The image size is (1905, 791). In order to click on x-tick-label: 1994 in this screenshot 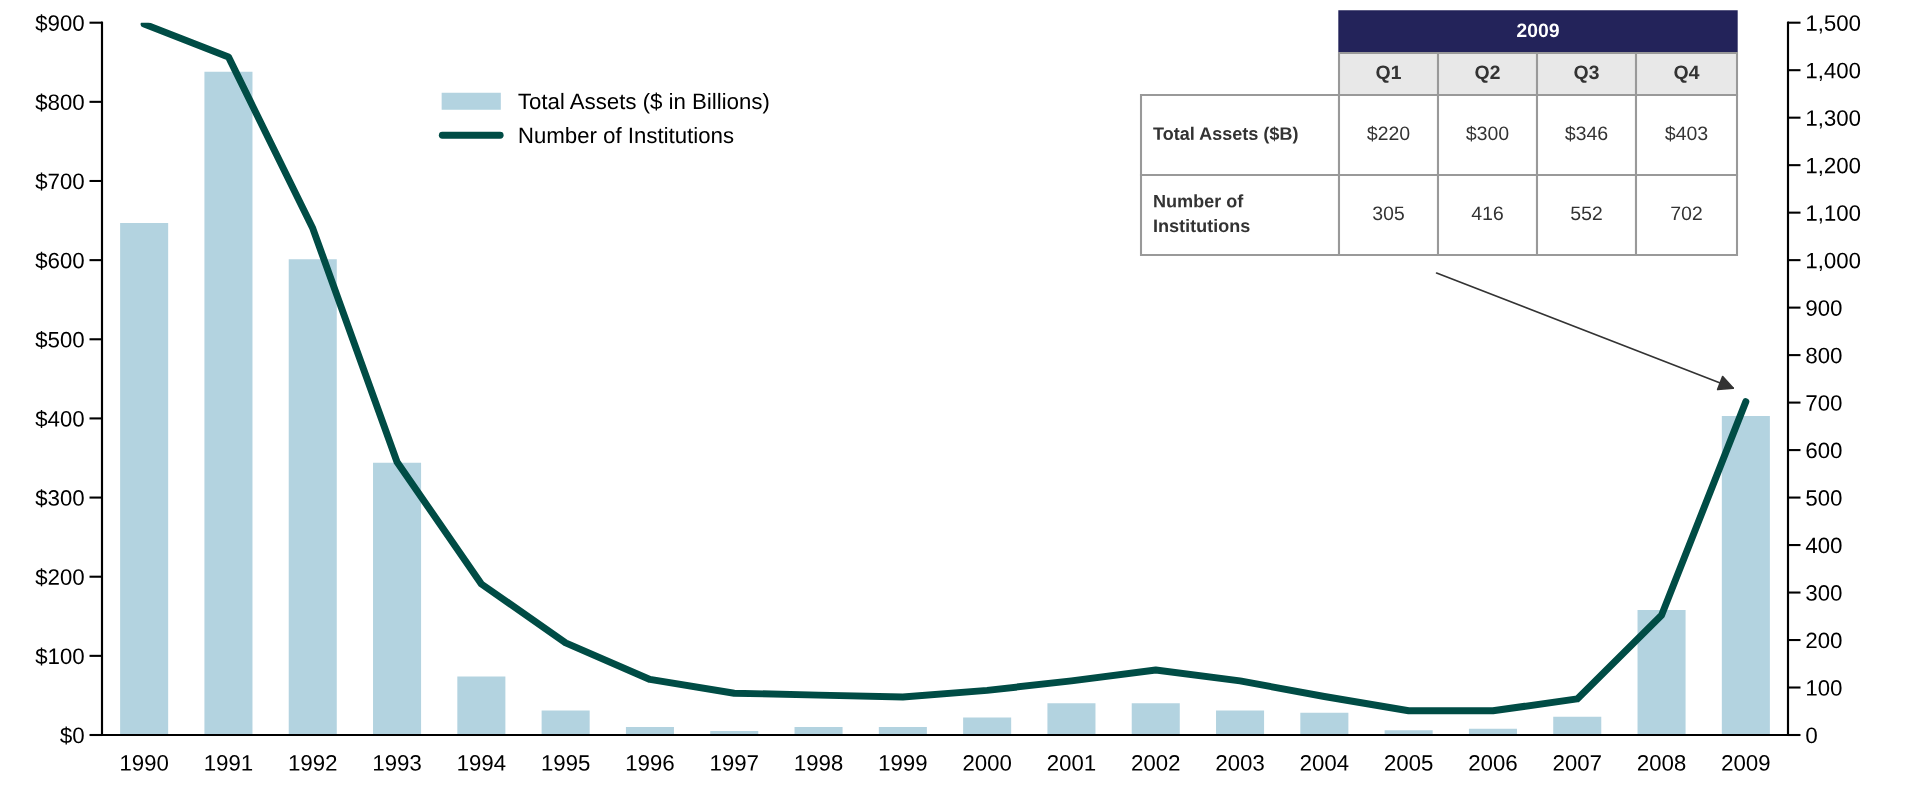, I will do `click(482, 763)`.